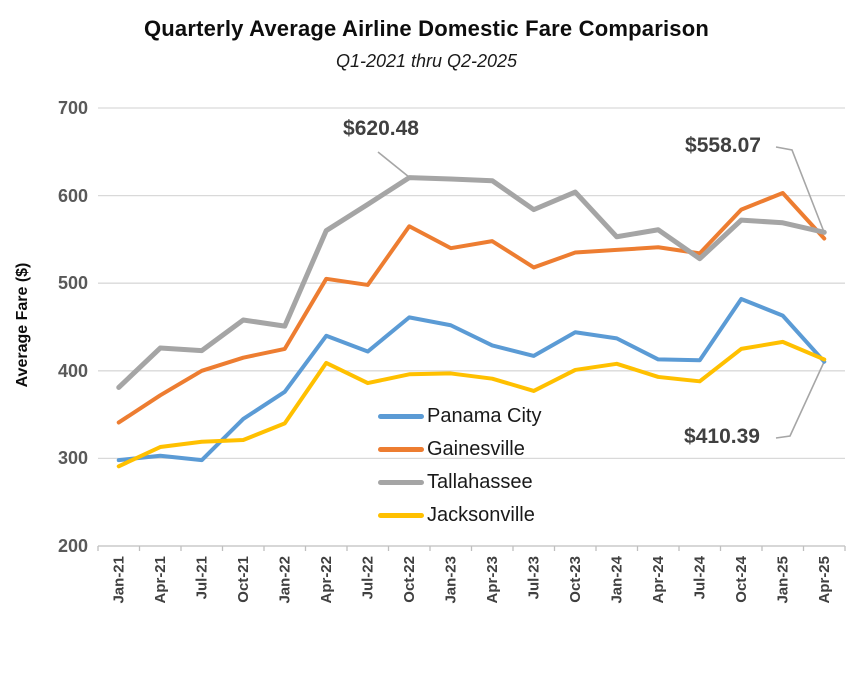 The image size is (853, 676). Describe the element at coordinates (476, 449) in the screenshot. I see `legend-label: Gainesville` at that location.